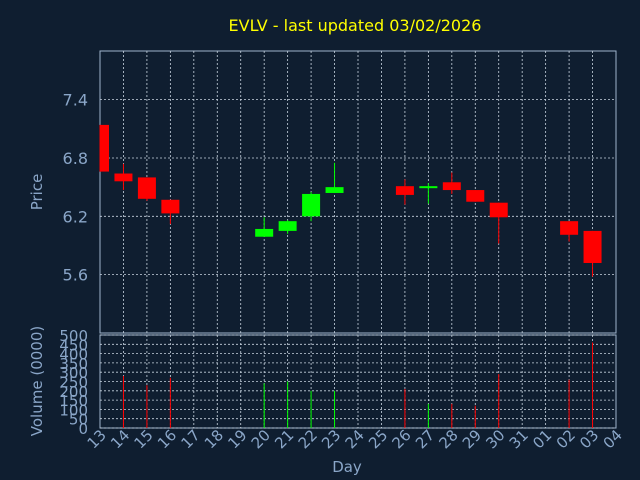 The width and height of the screenshot is (640, 480). Describe the element at coordinates (73, 410) in the screenshot. I see `volume-tick-label: 100` at that location.